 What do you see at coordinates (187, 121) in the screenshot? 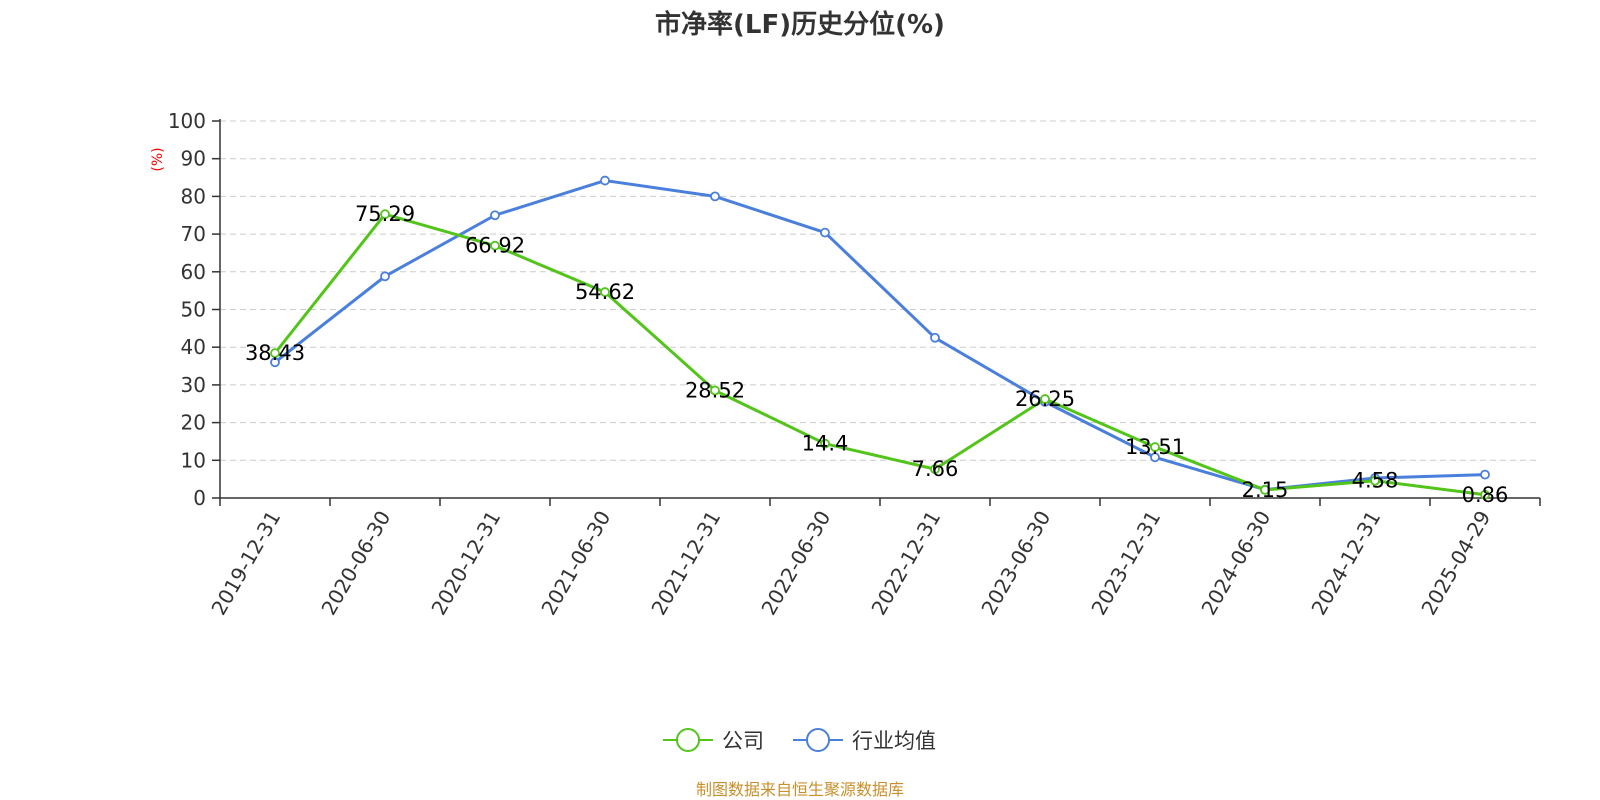
I see `y-tick-label: 100` at bounding box center [187, 121].